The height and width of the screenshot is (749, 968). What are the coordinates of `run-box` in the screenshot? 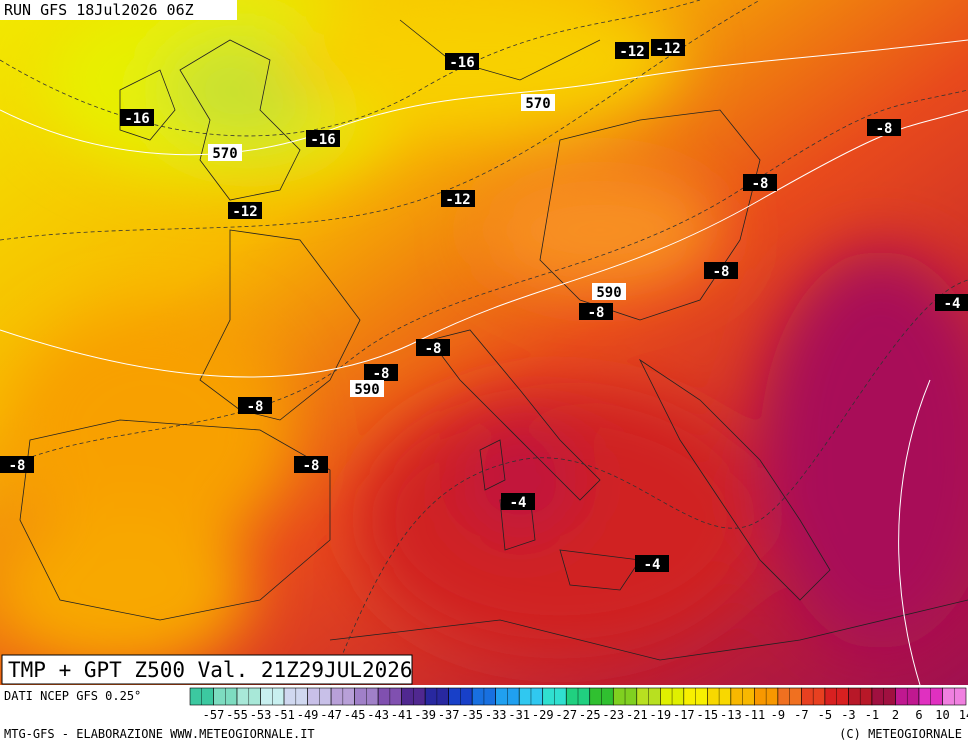 It's located at (118, 10).